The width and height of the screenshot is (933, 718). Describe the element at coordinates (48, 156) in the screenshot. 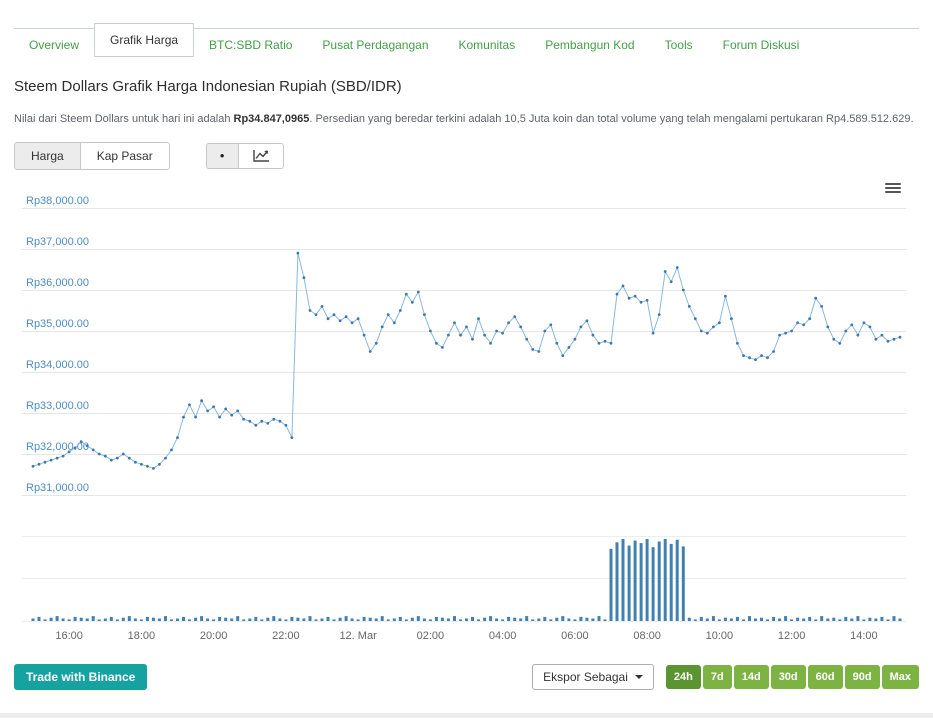

I see `harga-button: Harga` at that location.